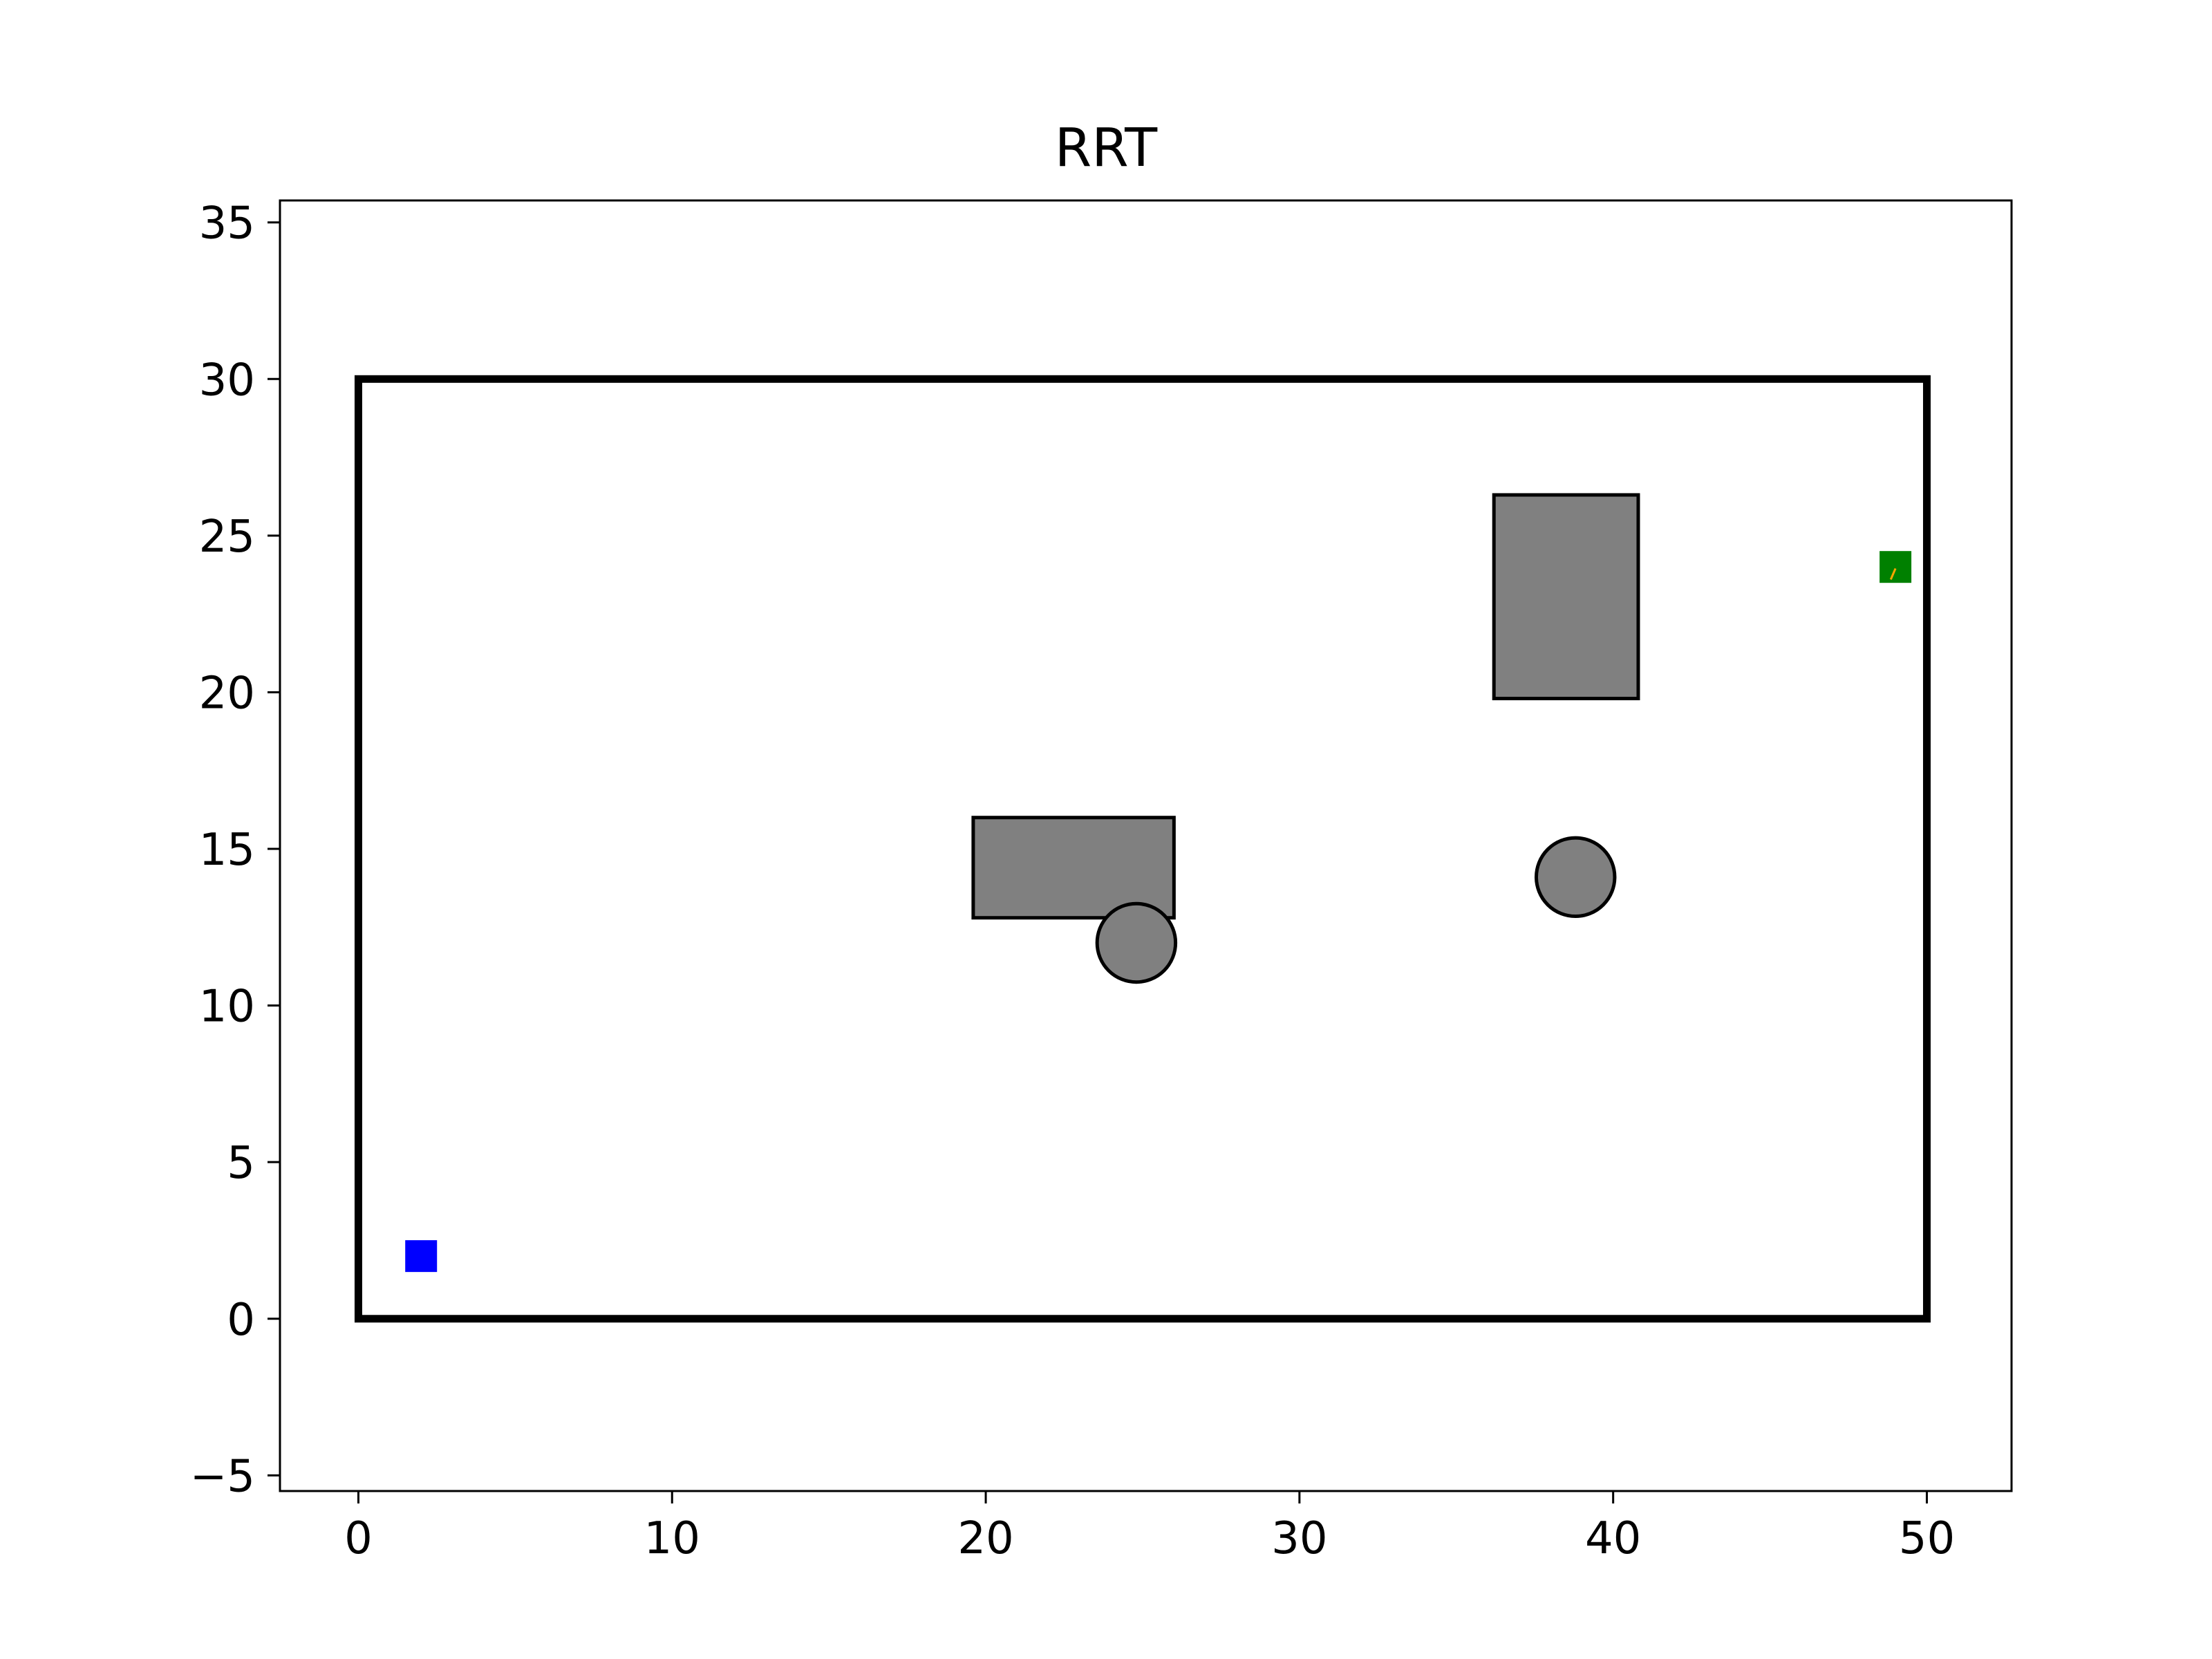  Describe the element at coordinates (1927, 1539) in the screenshot. I see `x-tick-label: 50` at that location.